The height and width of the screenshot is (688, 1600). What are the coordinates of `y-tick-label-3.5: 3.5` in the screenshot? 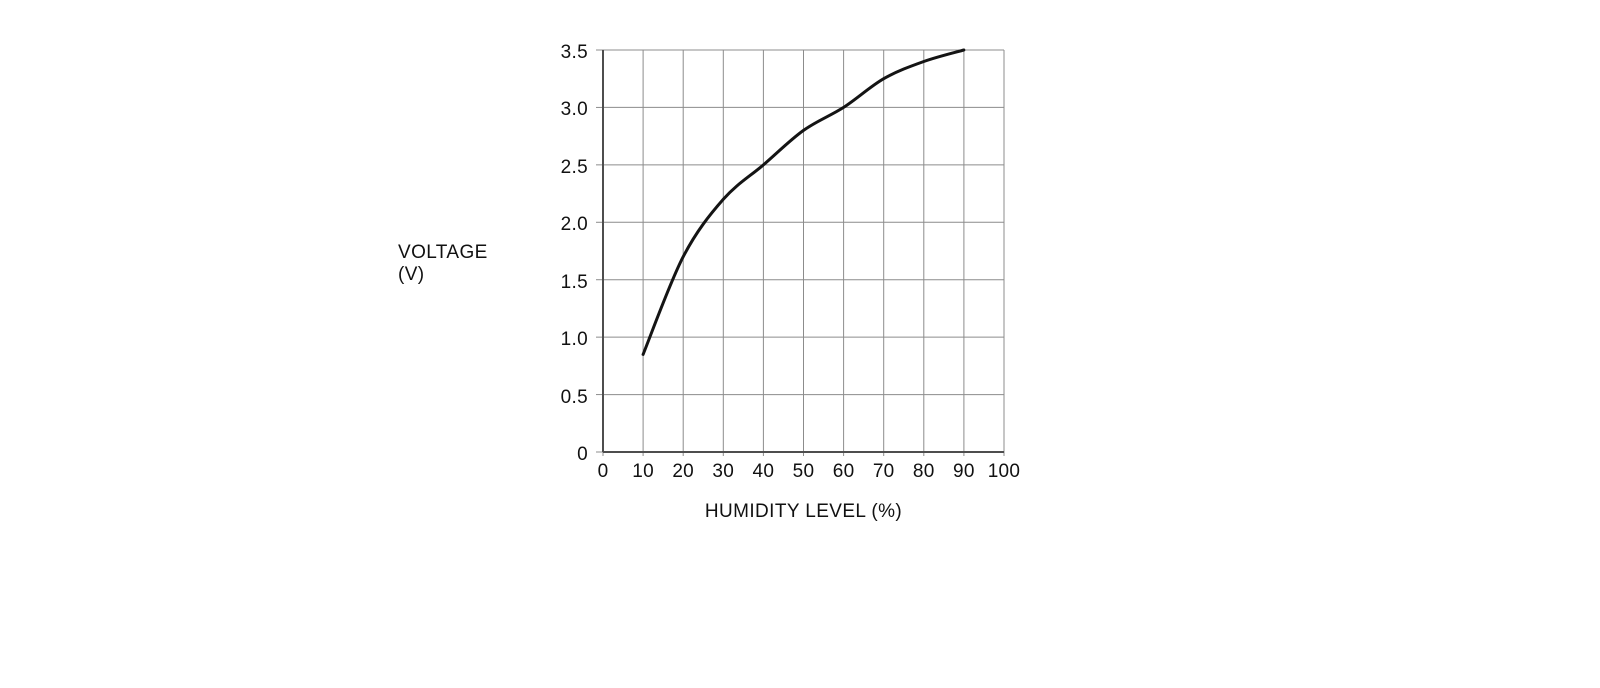 It's located at (574, 52).